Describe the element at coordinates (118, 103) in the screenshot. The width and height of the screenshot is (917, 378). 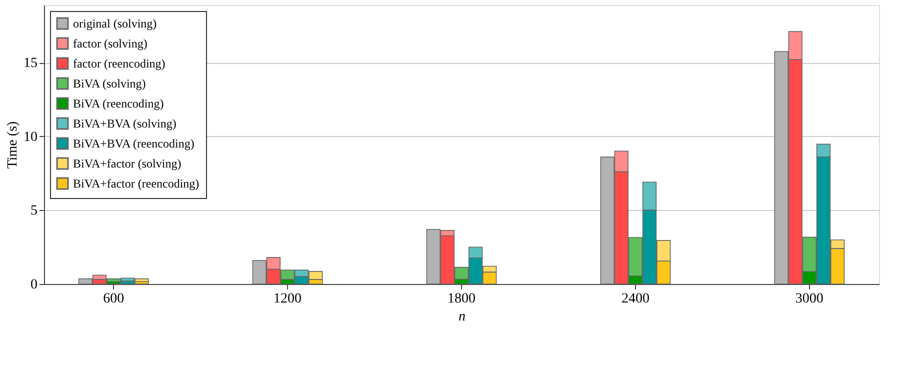
I see `legend-label: BiVA (reencoding)` at that location.